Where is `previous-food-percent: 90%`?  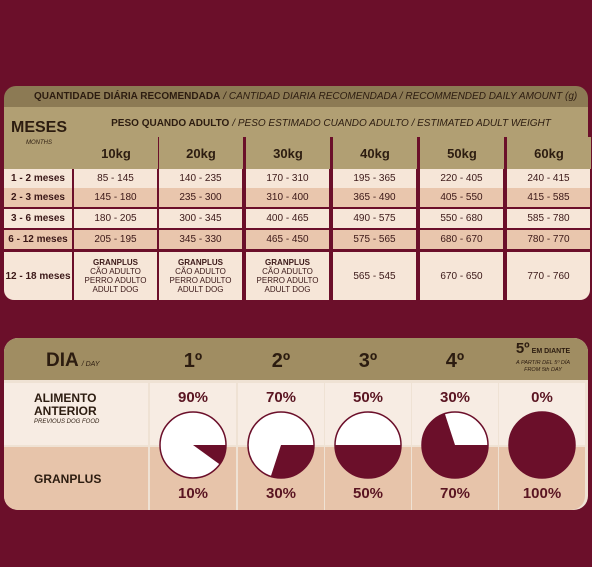
previous-food-percent: 90% is located at coordinates (193, 397).